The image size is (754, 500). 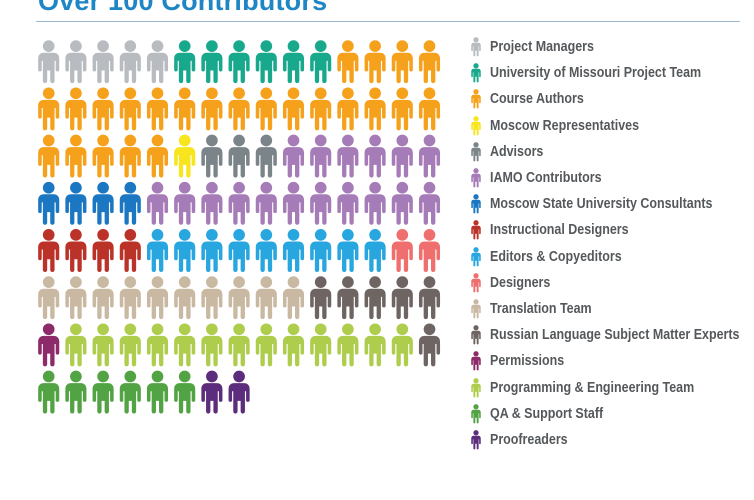 I want to click on legend-item-proofreaders: Proofreaders, so click(x=610, y=440).